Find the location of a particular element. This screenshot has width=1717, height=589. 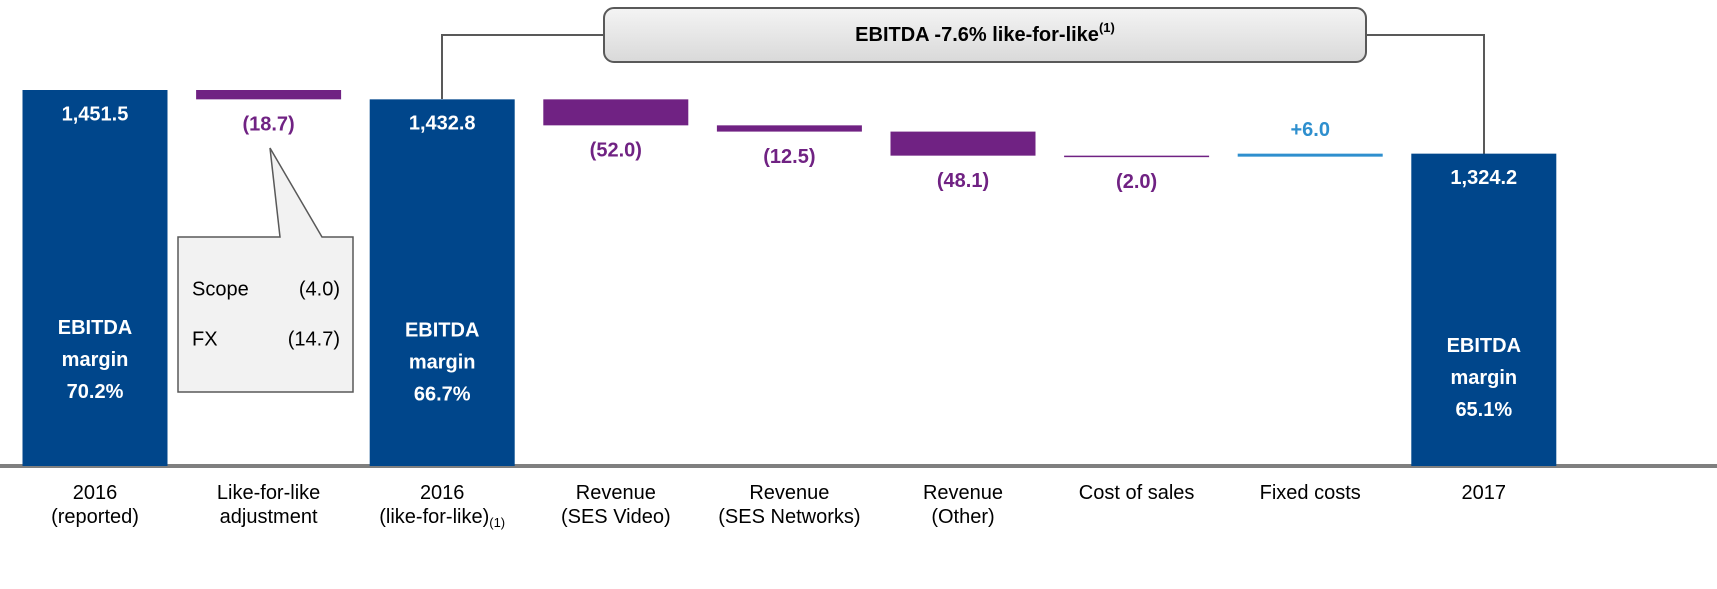

x-tick-label: (SES Networks) is located at coordinates (789, 517).